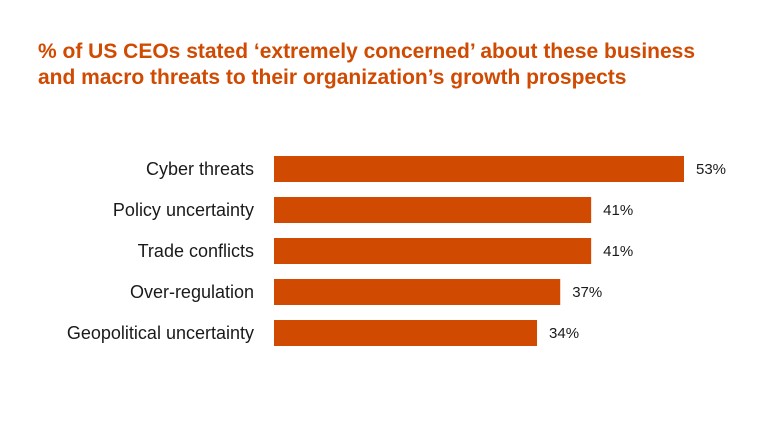 This screenshot has width=768, height=432. What do you see at coordinates (200, 169) in the screenshot?
I see `category-label-cyber-threats: Cyber threats` at bounding box center [200, 169].